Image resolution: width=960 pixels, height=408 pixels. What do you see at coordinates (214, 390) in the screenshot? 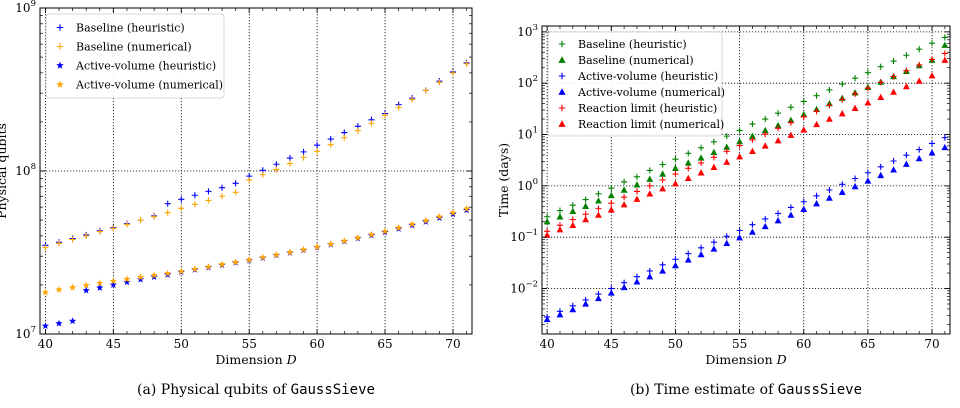
I see `caption-a-text: (a) Physical qubits of` at bounding box center [214, 390].